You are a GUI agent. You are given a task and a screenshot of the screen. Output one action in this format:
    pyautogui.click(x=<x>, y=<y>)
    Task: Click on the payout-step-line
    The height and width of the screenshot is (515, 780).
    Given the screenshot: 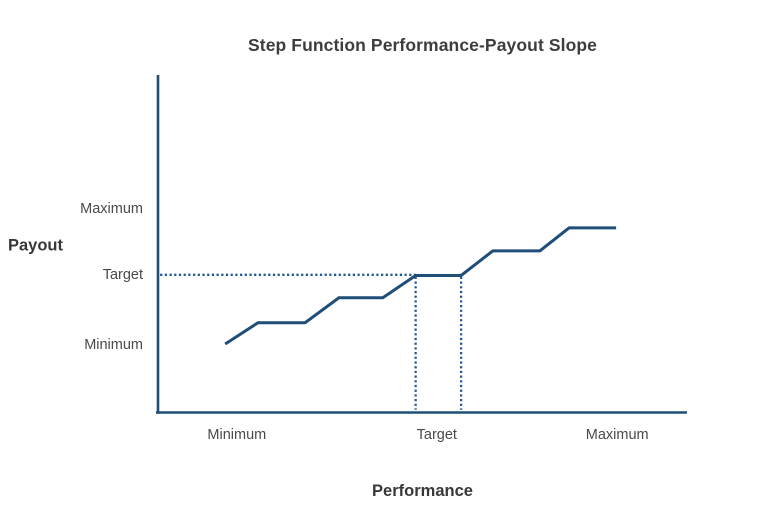 What is the action you would take?
    pyautogui.click(x=420, y=286)
    